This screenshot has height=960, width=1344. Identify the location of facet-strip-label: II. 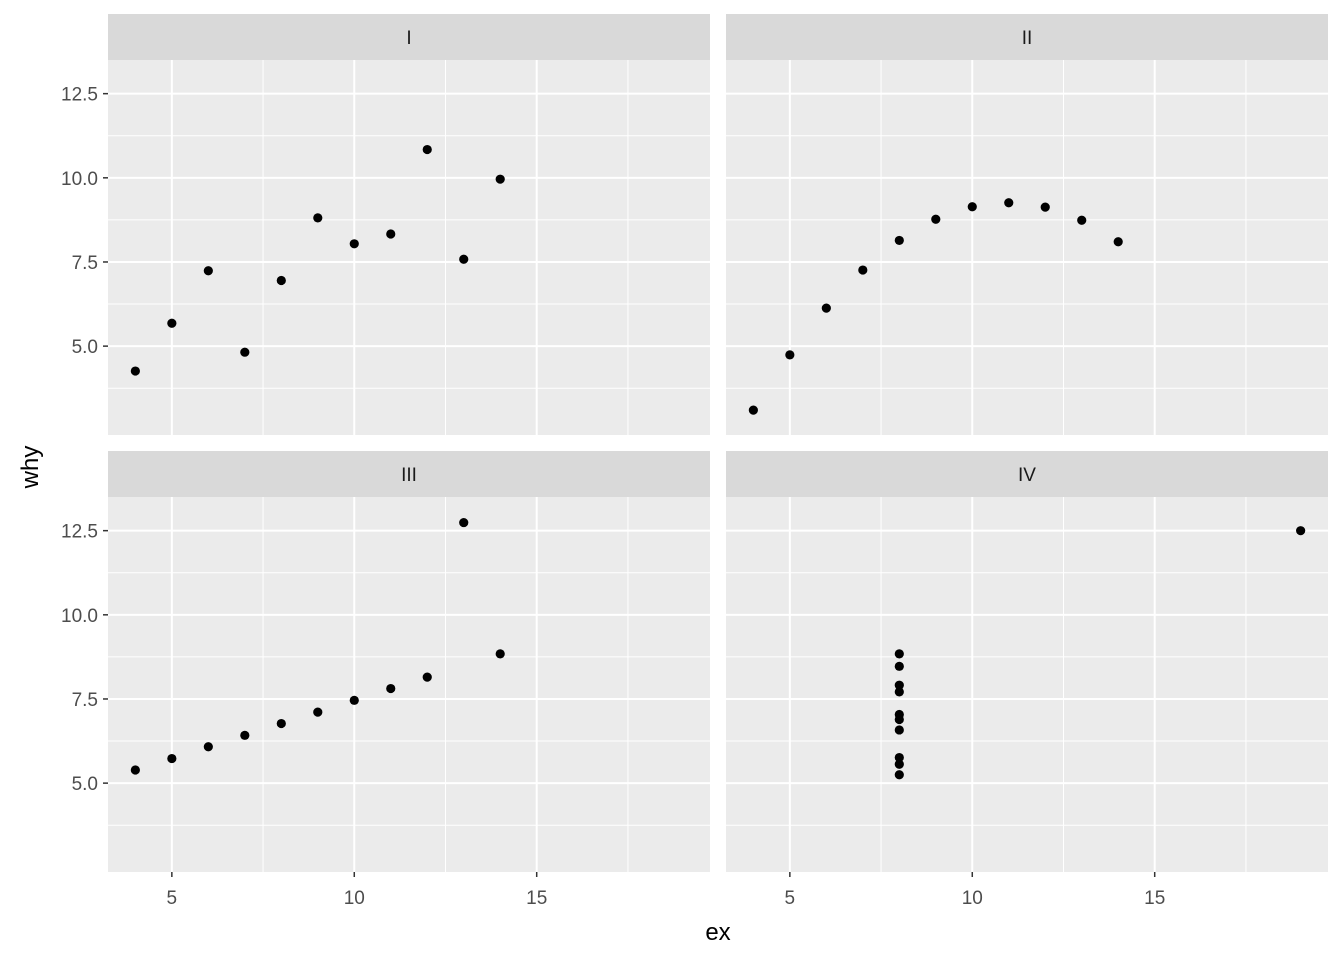
(1027, 38).